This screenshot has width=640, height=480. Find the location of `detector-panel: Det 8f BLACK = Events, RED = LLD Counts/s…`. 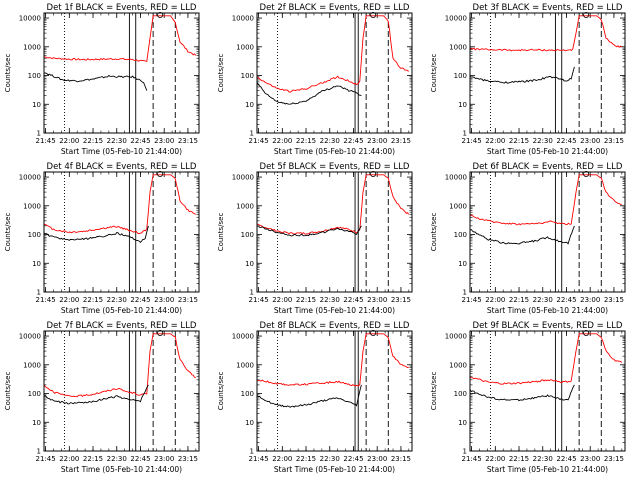

detector-panel: Det 8f BLACK = Events, RED = LLD Counts/s… is located at coordinates (315, 397).